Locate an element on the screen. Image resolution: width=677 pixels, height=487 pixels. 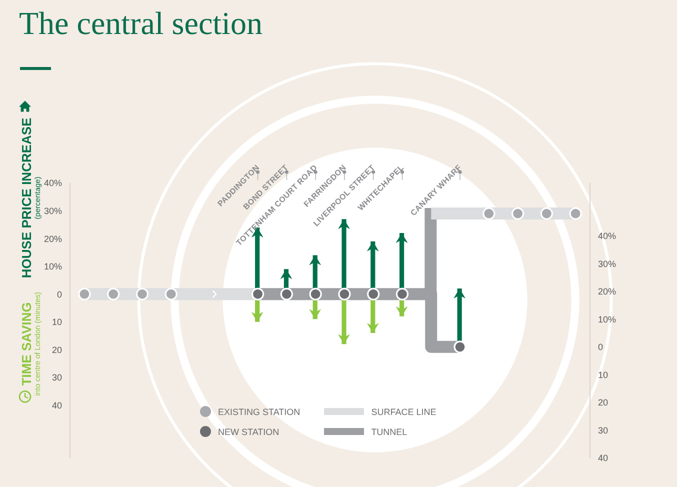
y-tick-label: 30 is located at coordinates (57, 377).